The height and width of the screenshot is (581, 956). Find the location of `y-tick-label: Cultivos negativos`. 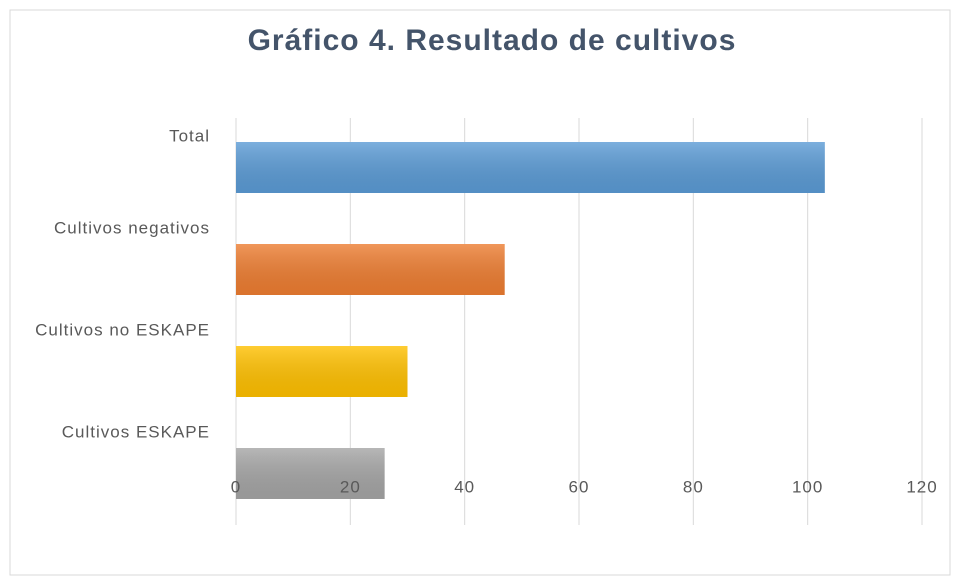

y-tick-label: Cultivos negativos is located at coordinates (132, 227).